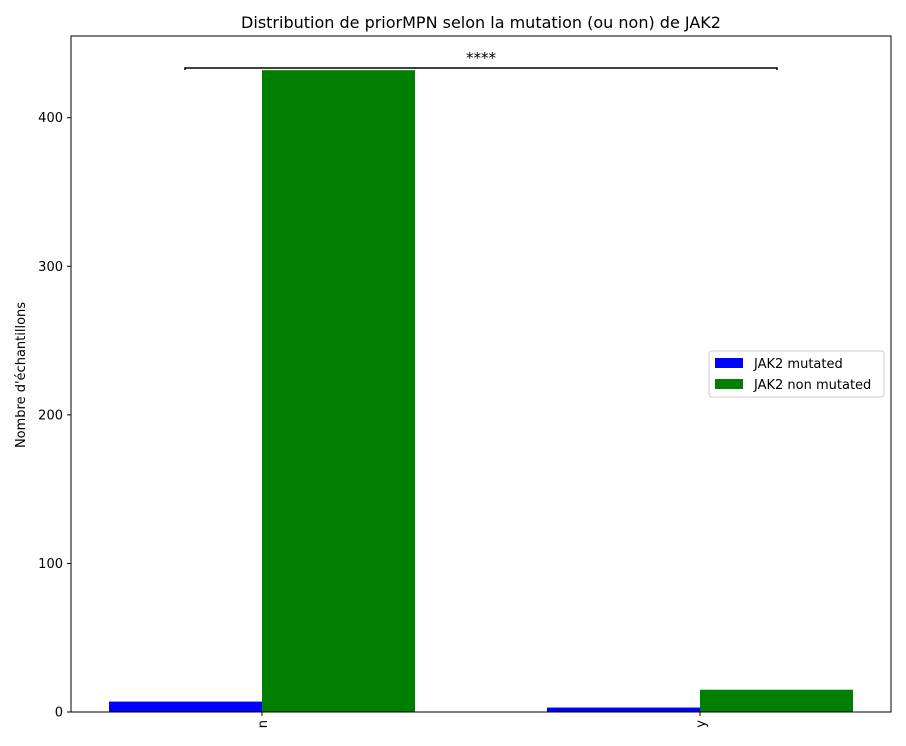 The image size is (906, 746). What do you see at coordinates (263, 724) in the screenshot?
I see `x-tick-label: n` at bounding box center [263, 724].